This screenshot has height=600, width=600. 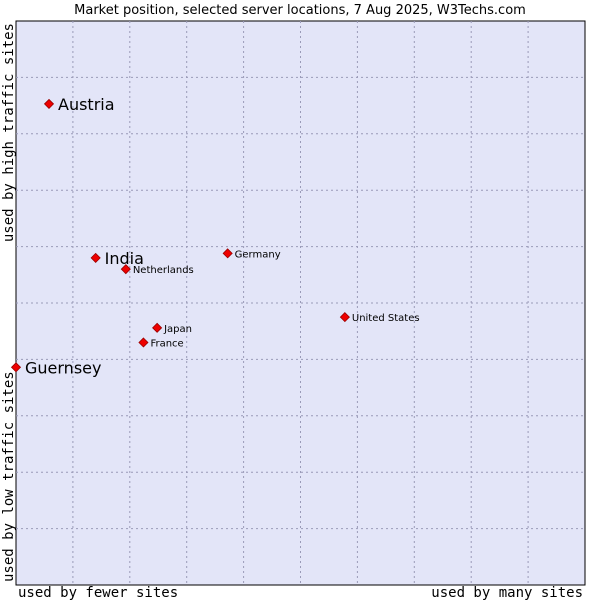 What do you see at coordinates (9, 476) in the screenshot?
I see `y-axis-label-bottom: used by low traffic sites` at bounding box center [9, 476].